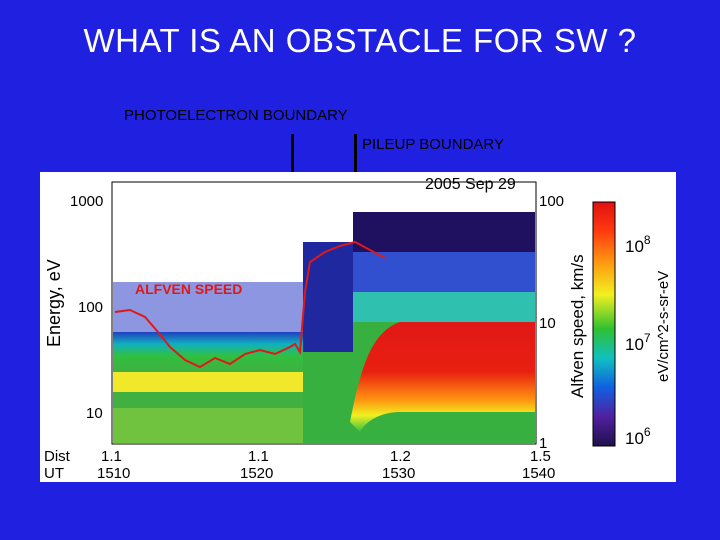  I want to click on left-yellow-band, so click(208, 382).